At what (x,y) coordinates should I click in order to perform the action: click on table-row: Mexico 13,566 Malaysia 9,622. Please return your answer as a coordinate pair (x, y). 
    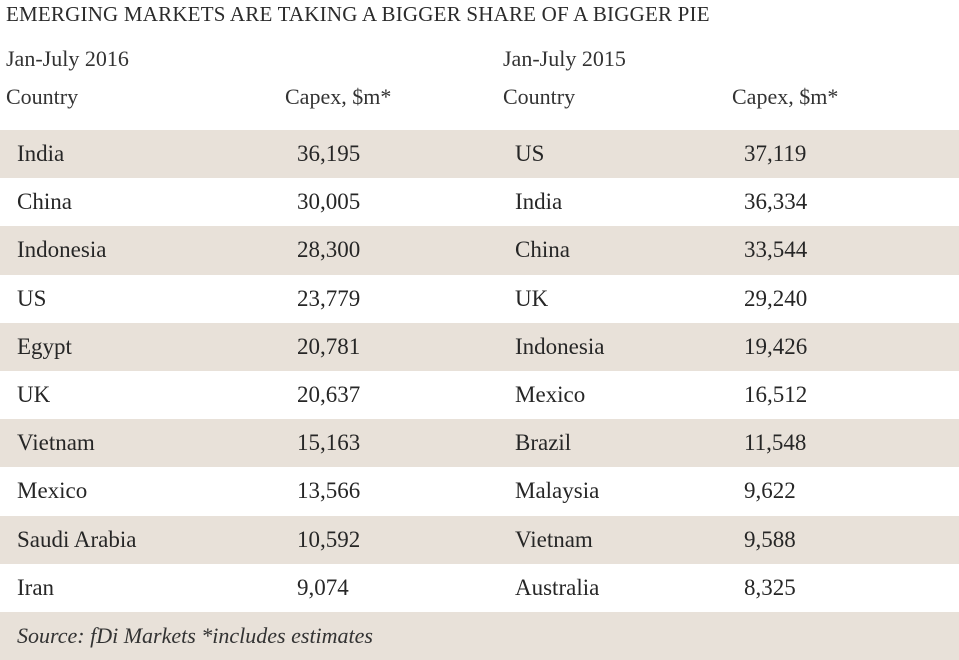
    Looking at the image, I should click on (479, 491).